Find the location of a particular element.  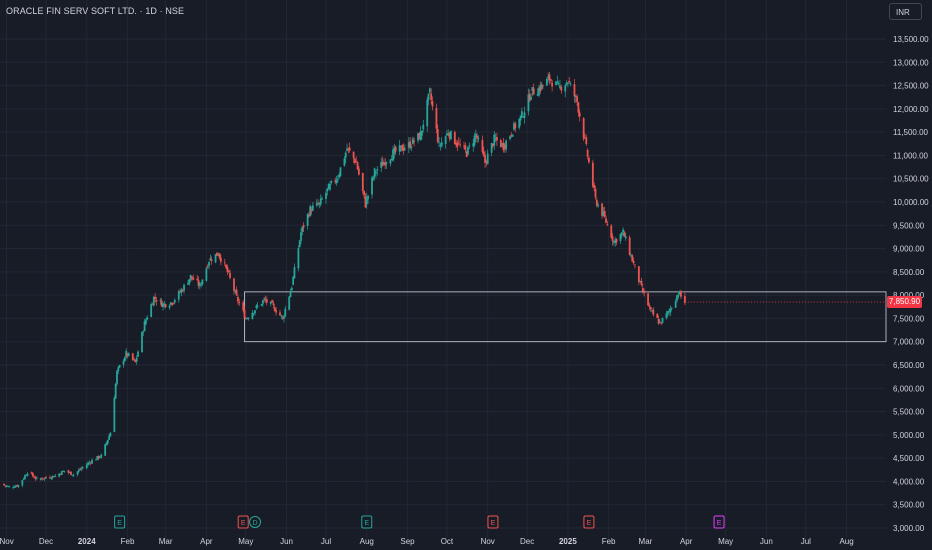

time-tick-label: Feb is located at coordinates (609, 541).